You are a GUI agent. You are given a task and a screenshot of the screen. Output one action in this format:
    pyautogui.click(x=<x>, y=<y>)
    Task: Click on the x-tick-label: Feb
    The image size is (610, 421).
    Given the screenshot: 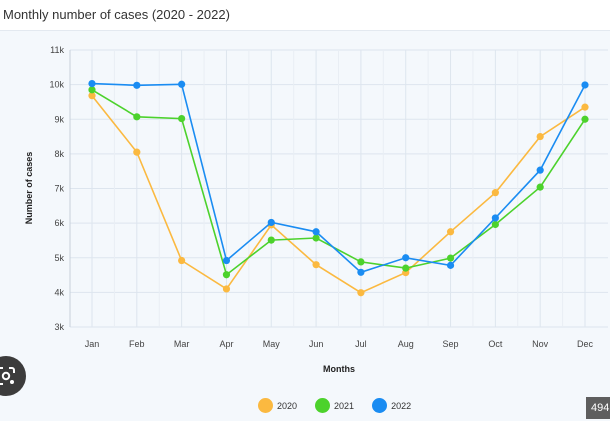 What is the action you would take?
    pyautogui.click(x=137, y=344)
    